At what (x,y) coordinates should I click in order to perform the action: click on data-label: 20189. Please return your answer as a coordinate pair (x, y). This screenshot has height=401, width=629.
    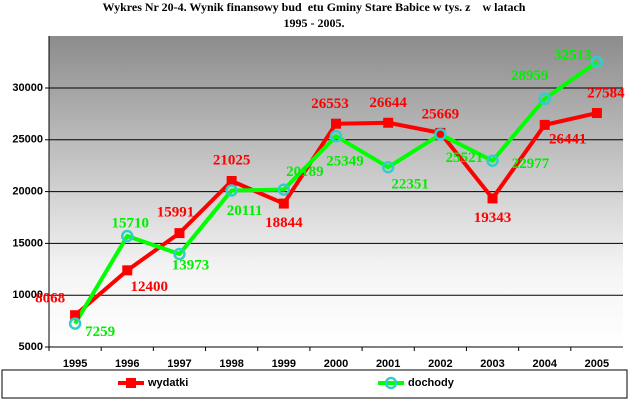
    Looking at the image, I should click on (305, 172).